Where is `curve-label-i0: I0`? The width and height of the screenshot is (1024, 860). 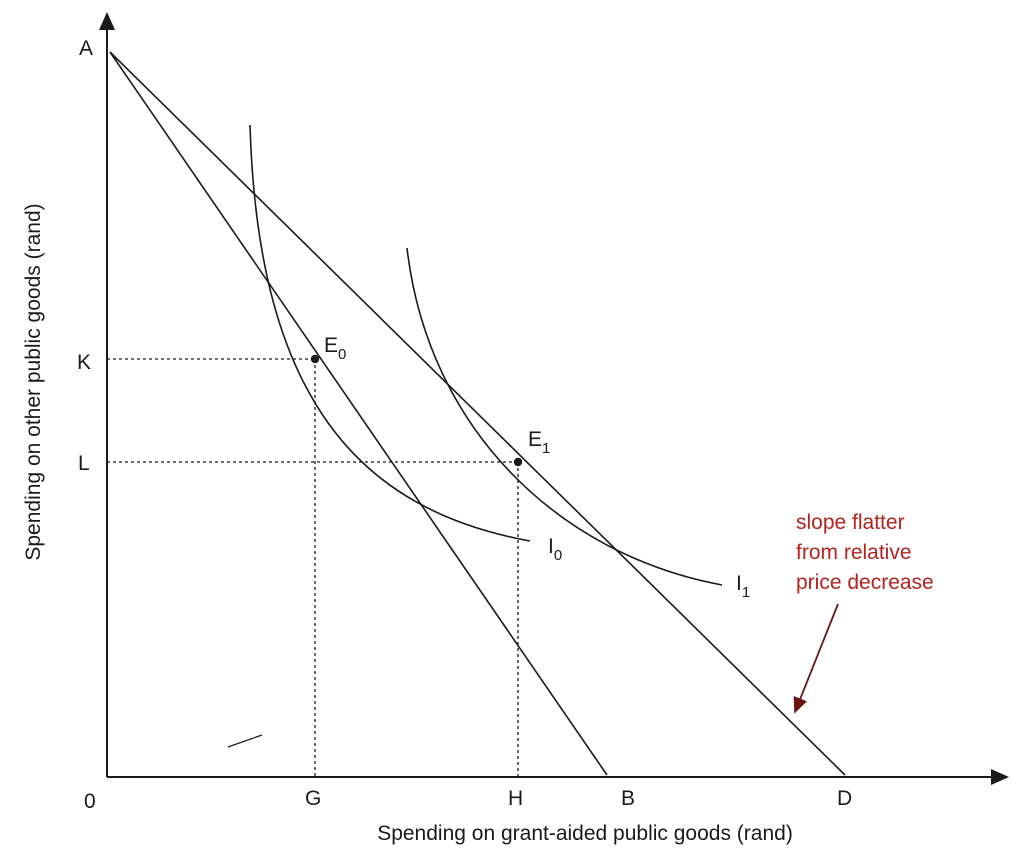
curve-label-i0: I0 is located at coordinates (555, 549).